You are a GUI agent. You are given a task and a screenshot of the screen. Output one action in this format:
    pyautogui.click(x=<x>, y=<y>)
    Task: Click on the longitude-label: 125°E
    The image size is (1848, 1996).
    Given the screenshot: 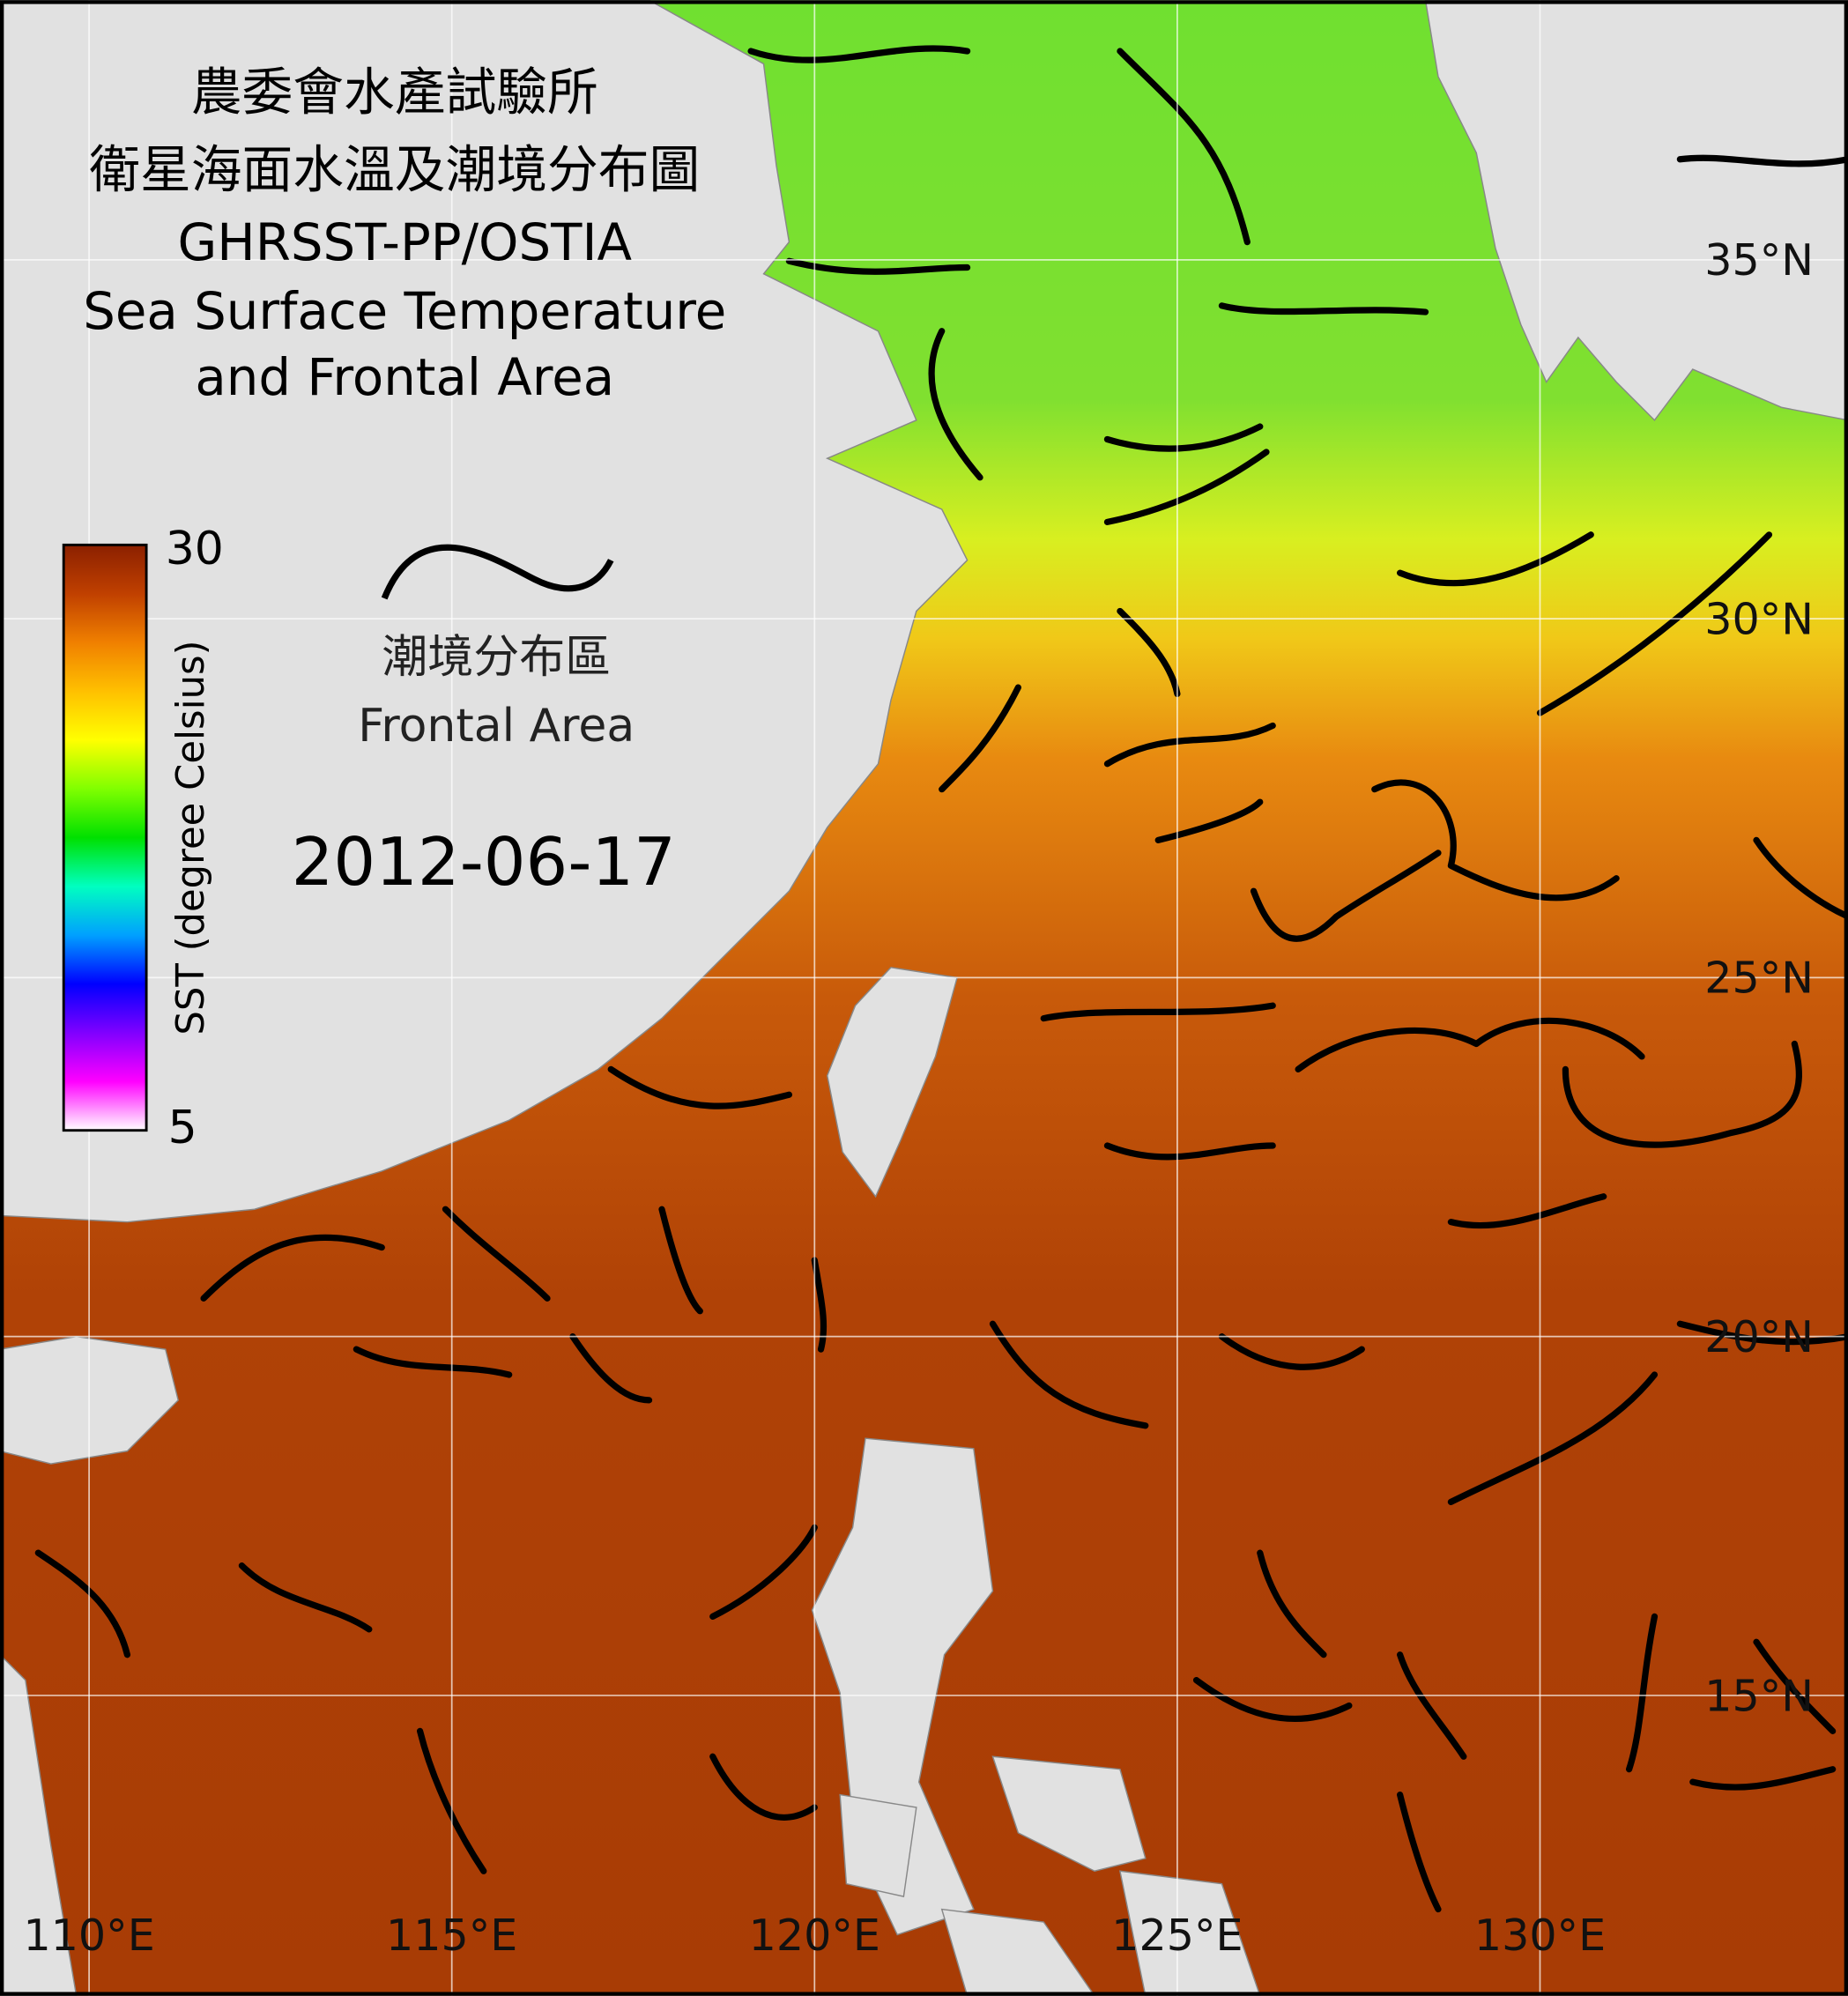 What is the action you would take?
    pyautogui.click(x=1177, y=1935)
    